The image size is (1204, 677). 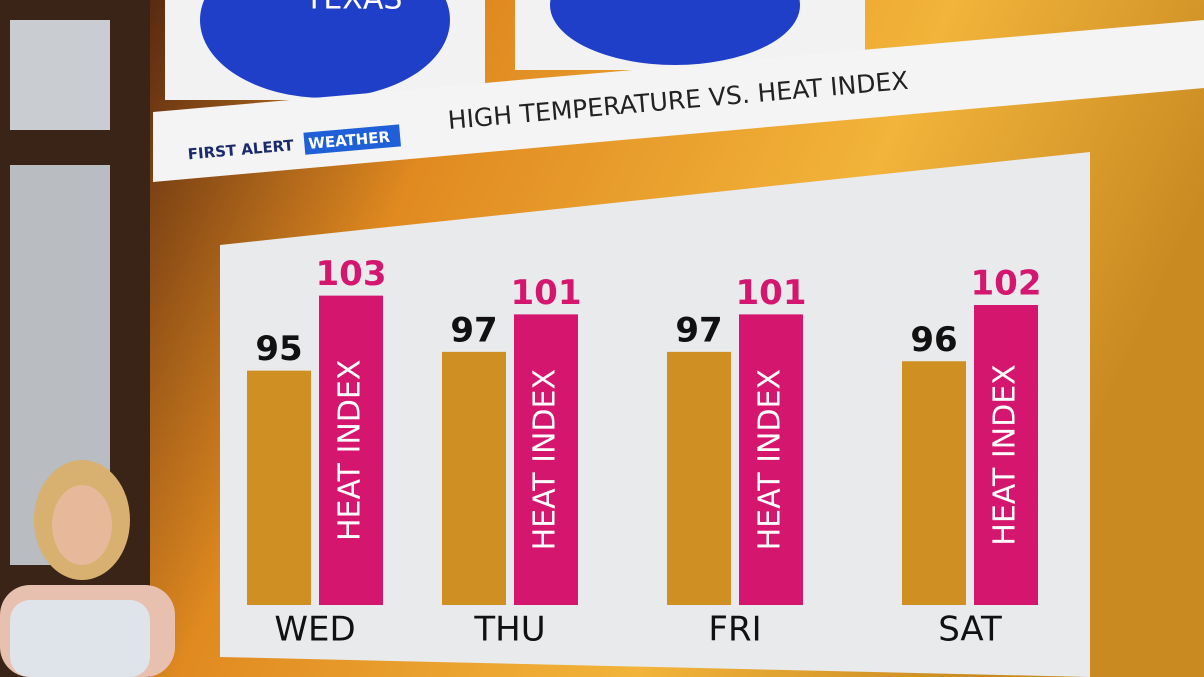 What do you see at coordinates (351, 274) in the screenshot?
I see `value-label: 103` at bounding box center [351, 274].